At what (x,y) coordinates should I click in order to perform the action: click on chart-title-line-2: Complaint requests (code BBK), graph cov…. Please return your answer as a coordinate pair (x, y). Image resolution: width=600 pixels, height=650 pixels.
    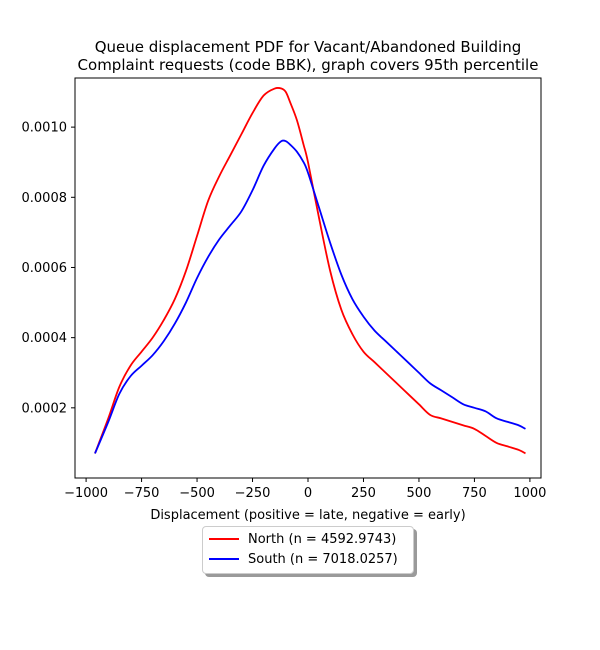
    Looking at the image, I should click on (308, 65).